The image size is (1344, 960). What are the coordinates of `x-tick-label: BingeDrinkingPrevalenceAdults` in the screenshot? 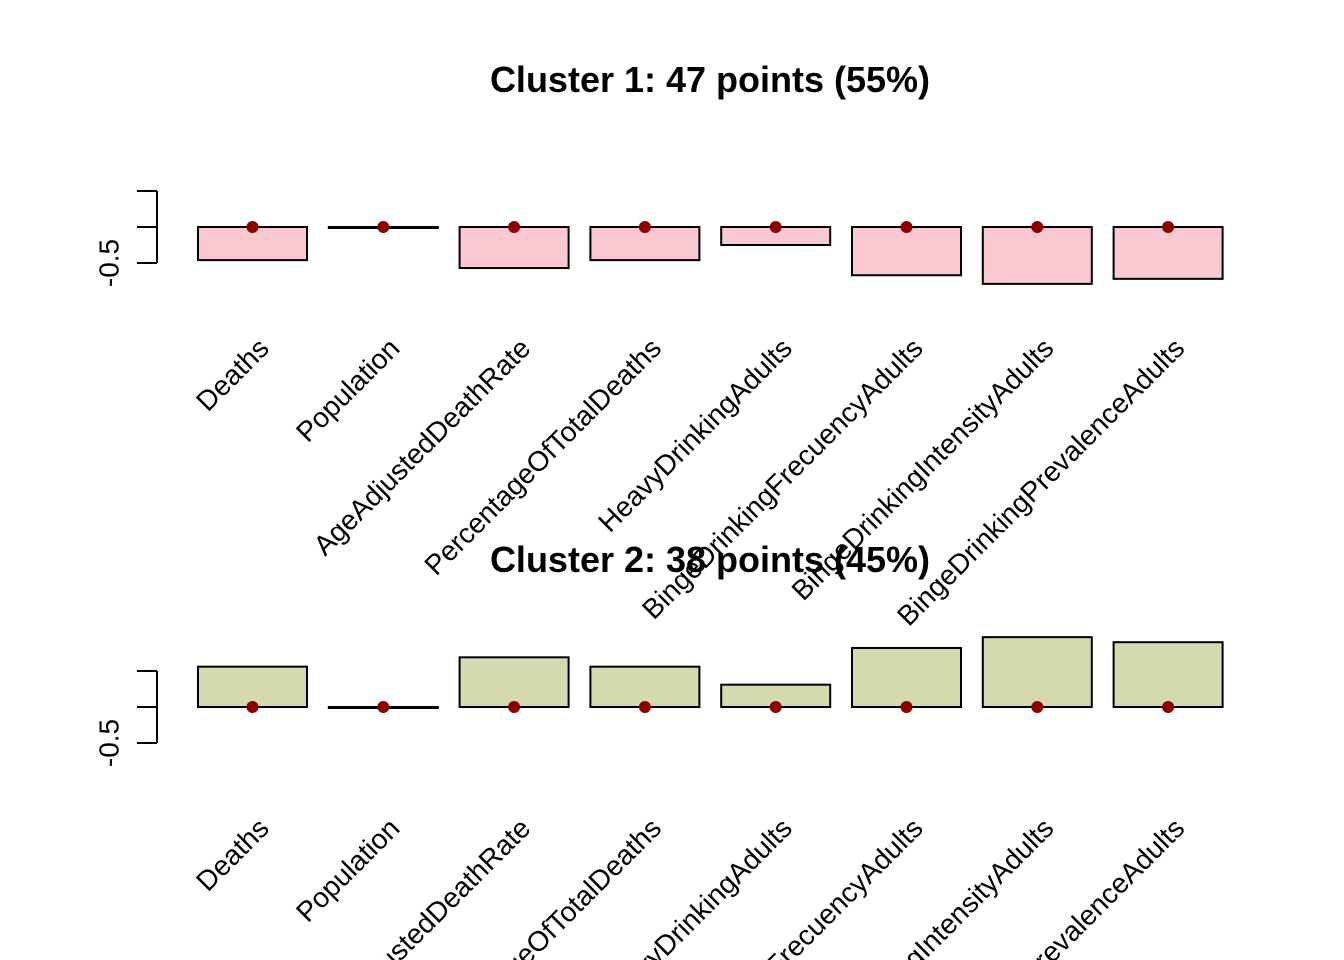 It's located at (1040, 481).